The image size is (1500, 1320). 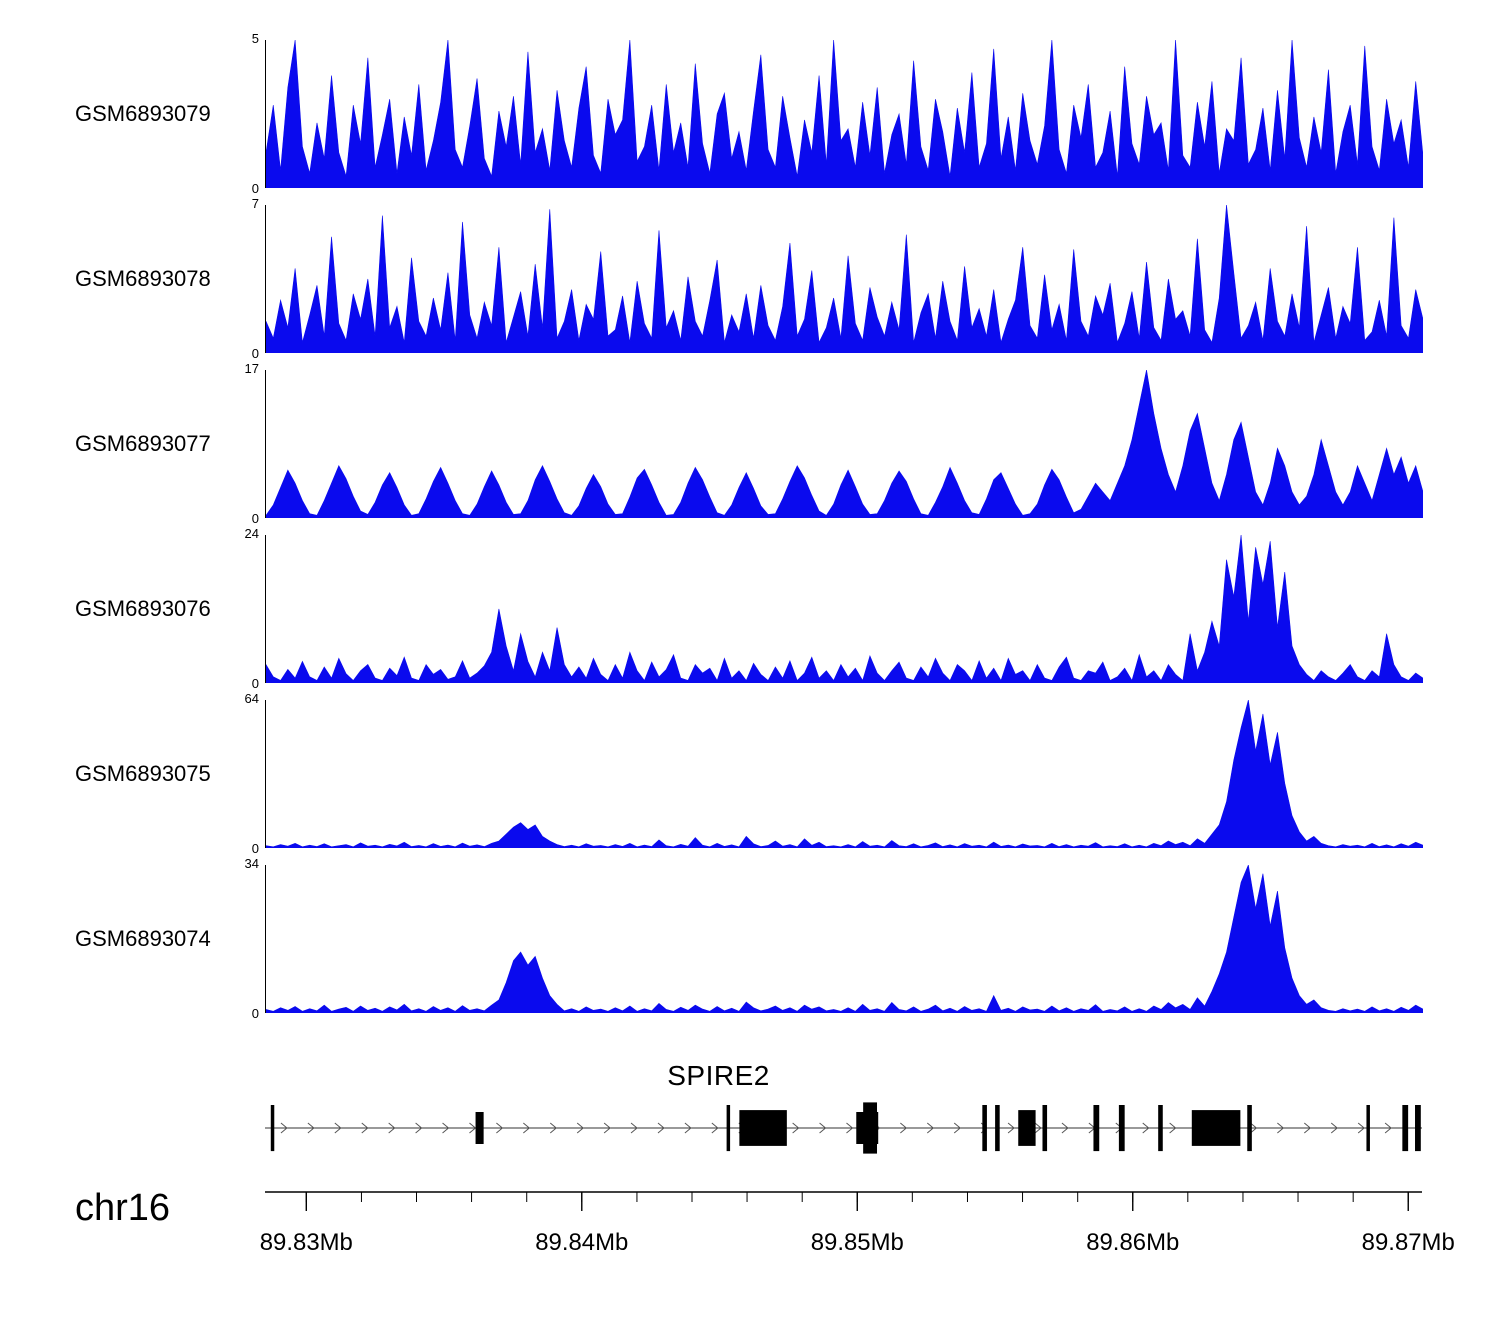 What do you see at coordinates (1132, 1242) in the screenshot?
I see `axis-tick-label: 89.86Mb` at bounding box center [1132, 1242].